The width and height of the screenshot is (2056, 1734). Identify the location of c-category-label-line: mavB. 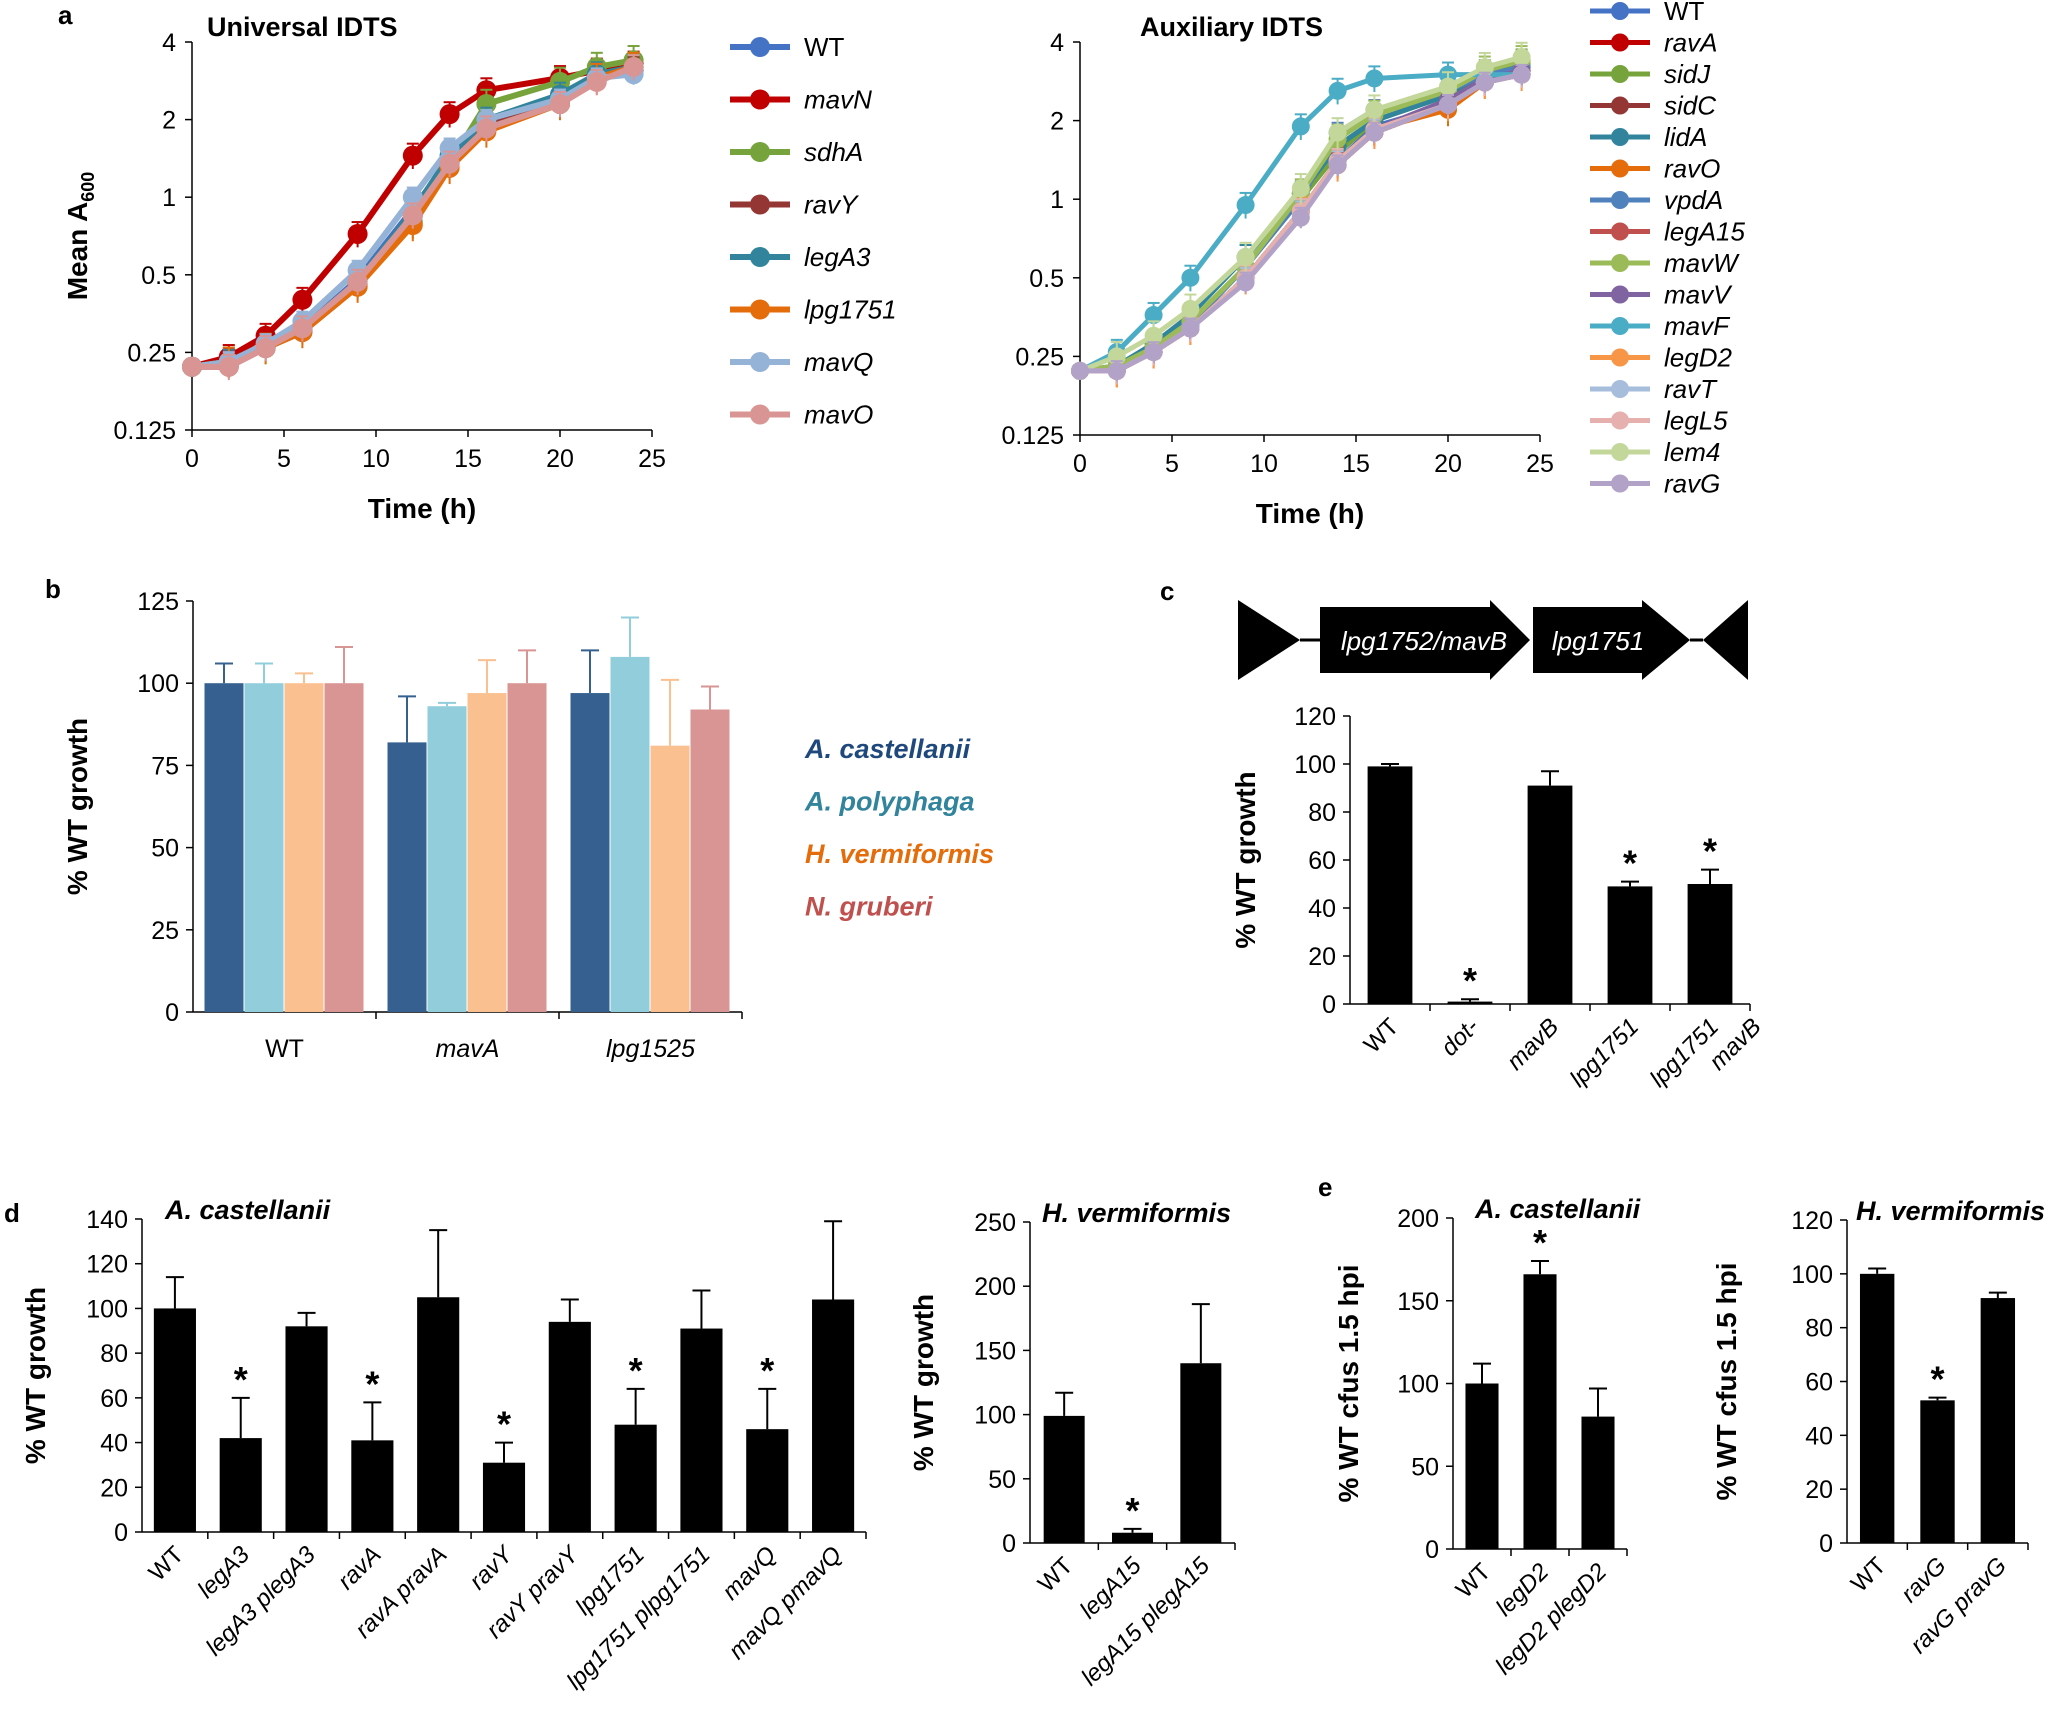
(1533, 1044).